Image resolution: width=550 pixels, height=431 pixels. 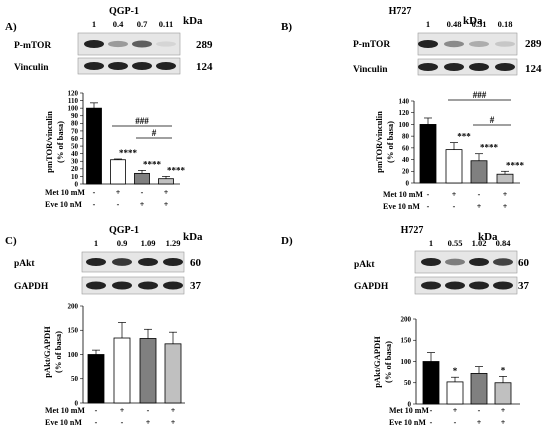 I want to click on ratio-value: 0.31, so click(x=479, y=24).